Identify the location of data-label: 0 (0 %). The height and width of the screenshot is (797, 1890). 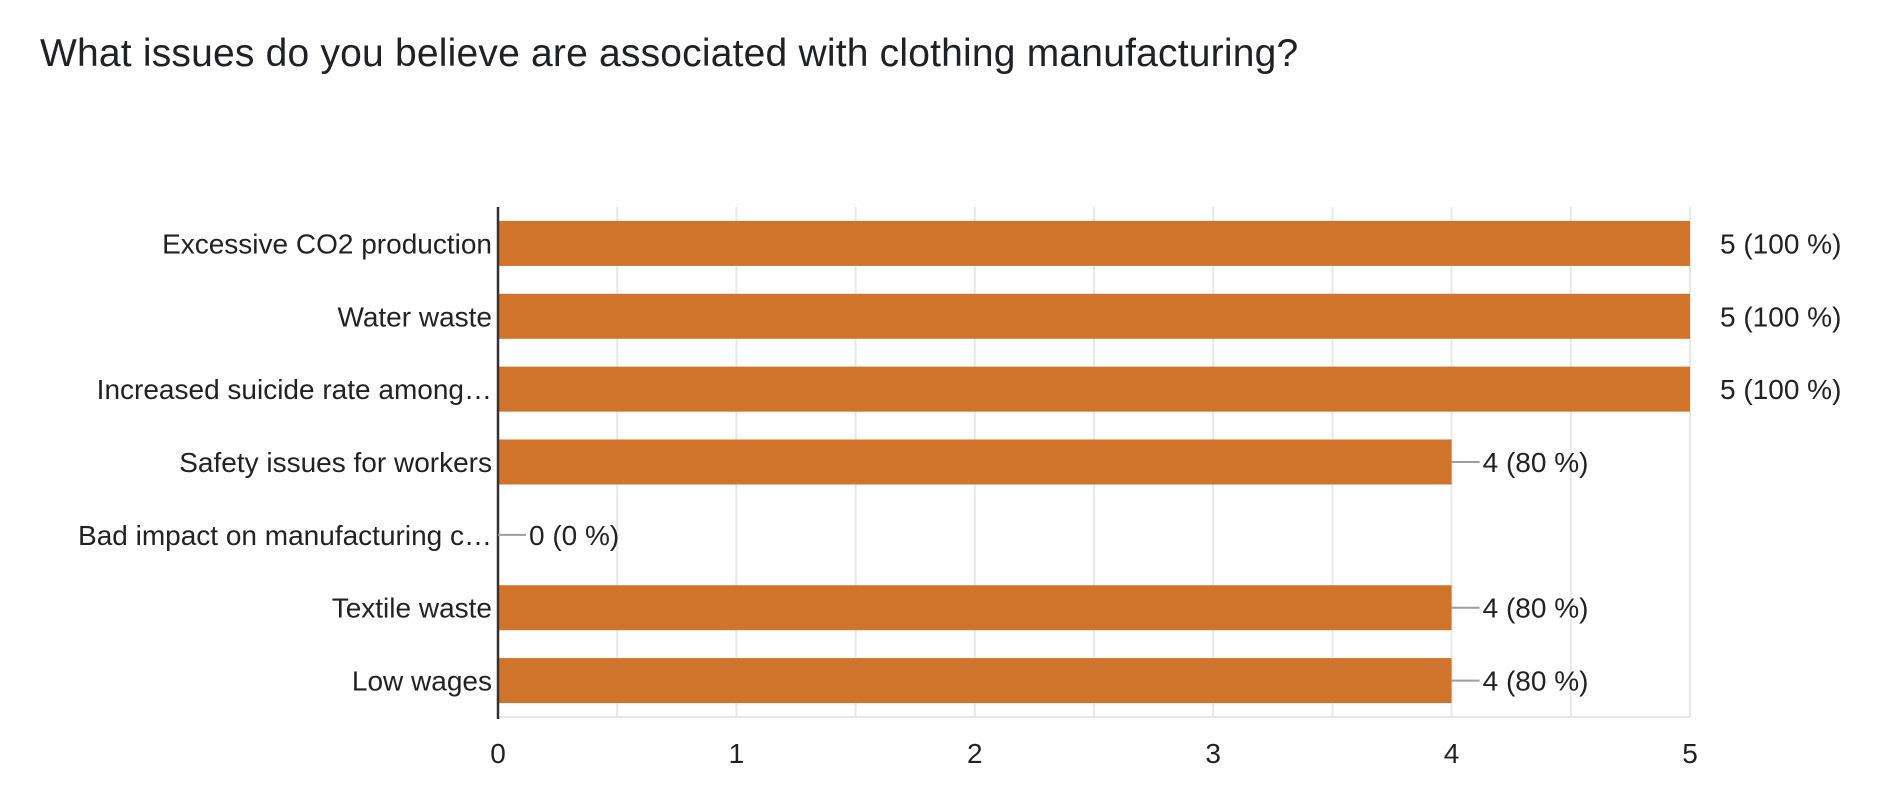
(574, 535).